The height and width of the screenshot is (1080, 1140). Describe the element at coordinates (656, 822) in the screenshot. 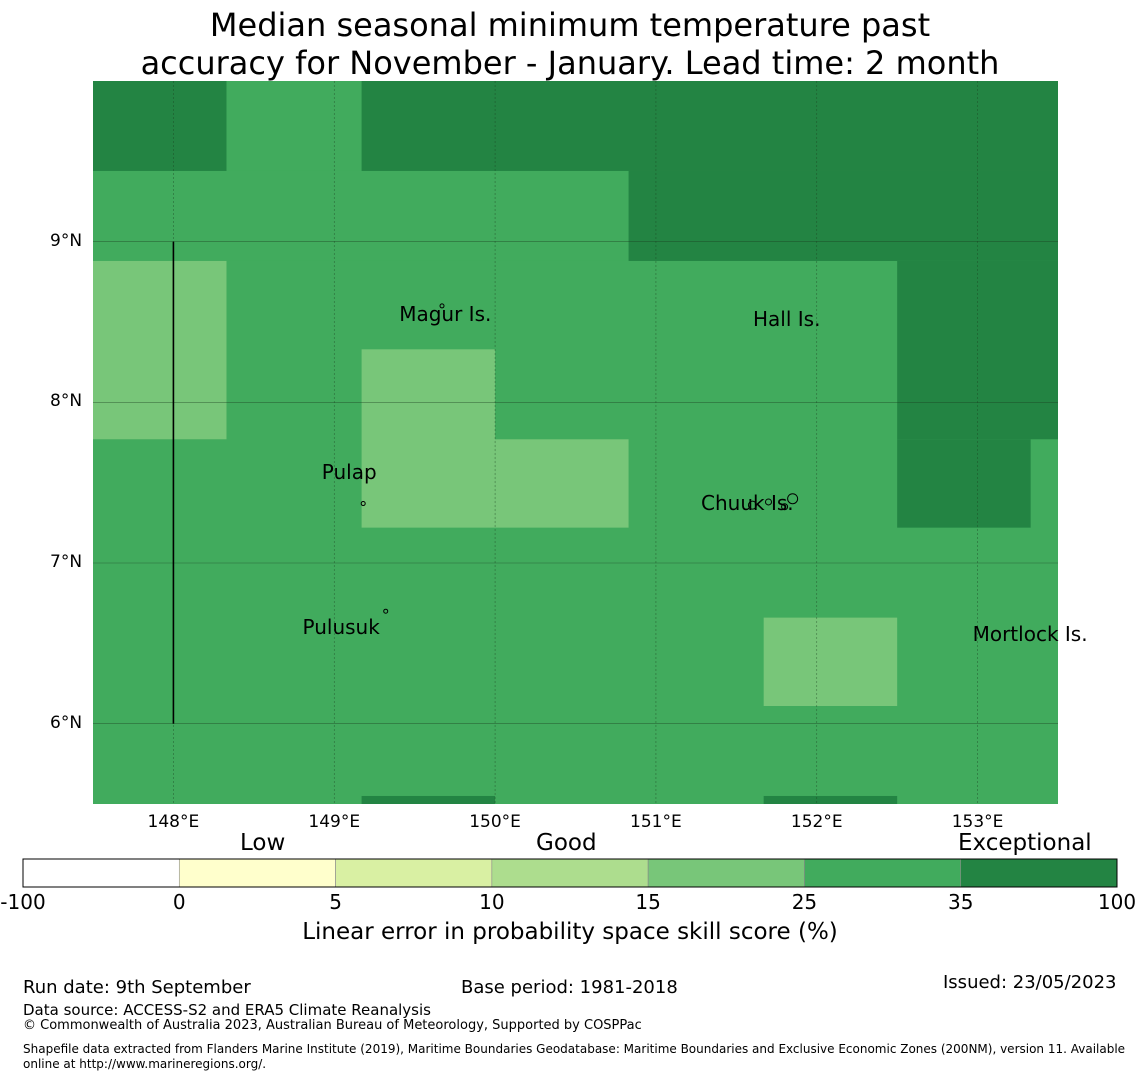

I see `x-tick-label: 151°E` at that location.